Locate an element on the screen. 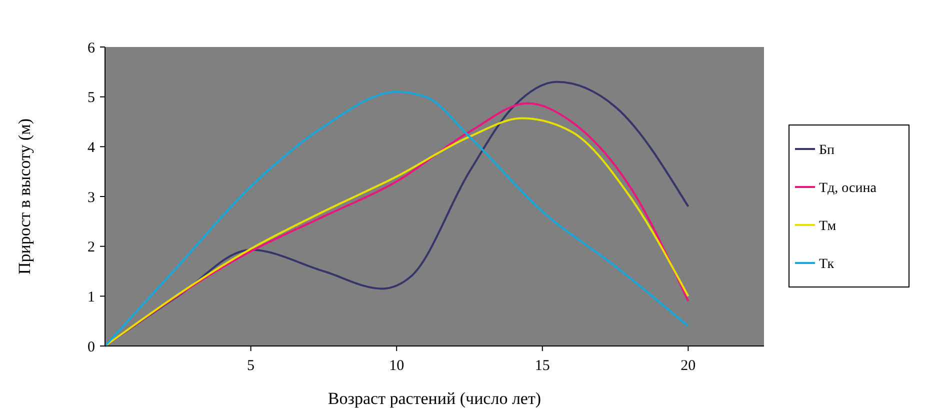 This screenshot has height=418, width=944. x-tick-label: 10 is located at coordinates (396, 366).